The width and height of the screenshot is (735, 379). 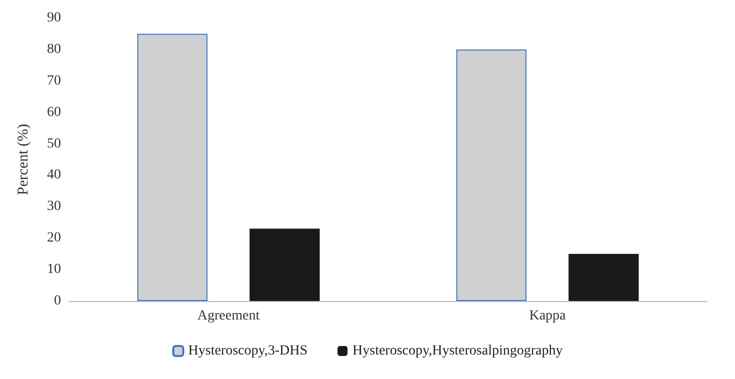 I want to click on y-tick-label: 70, so click(x=54, y=80).